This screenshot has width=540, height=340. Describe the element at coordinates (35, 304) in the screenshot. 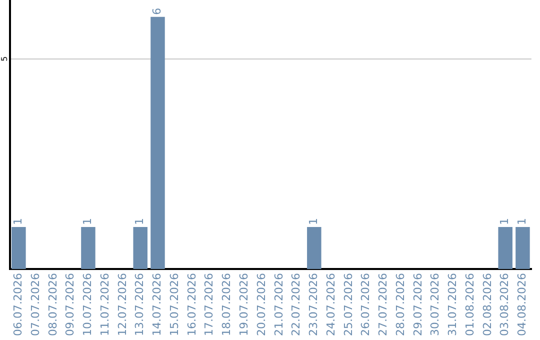

I see `x-tick-label: 07.07.2026` at that location.